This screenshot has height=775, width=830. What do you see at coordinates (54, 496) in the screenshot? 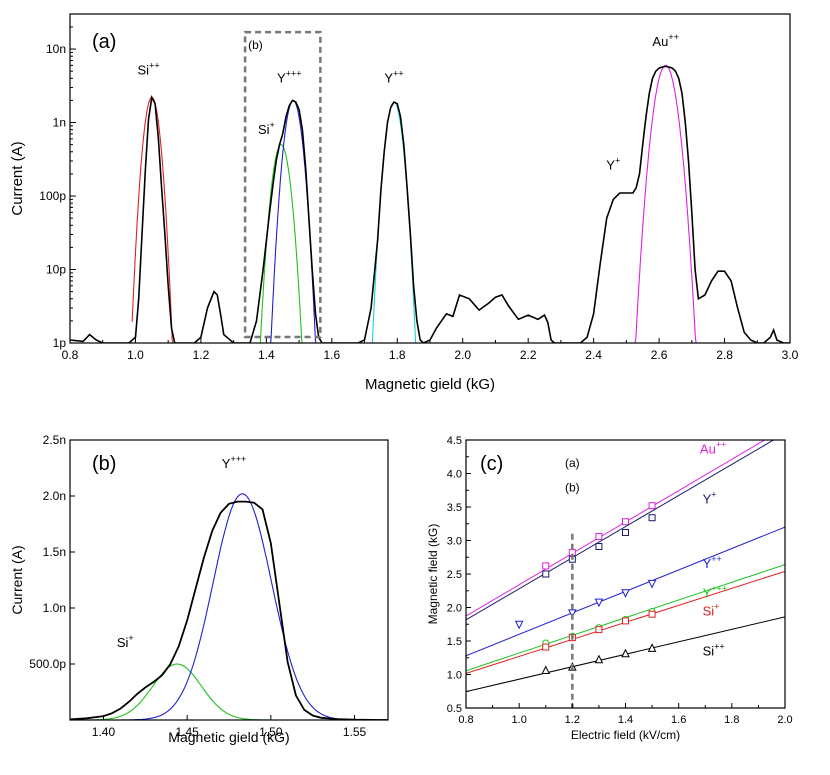
I see `y-tick-label: 2.0n` at bounding box center [54, 496].